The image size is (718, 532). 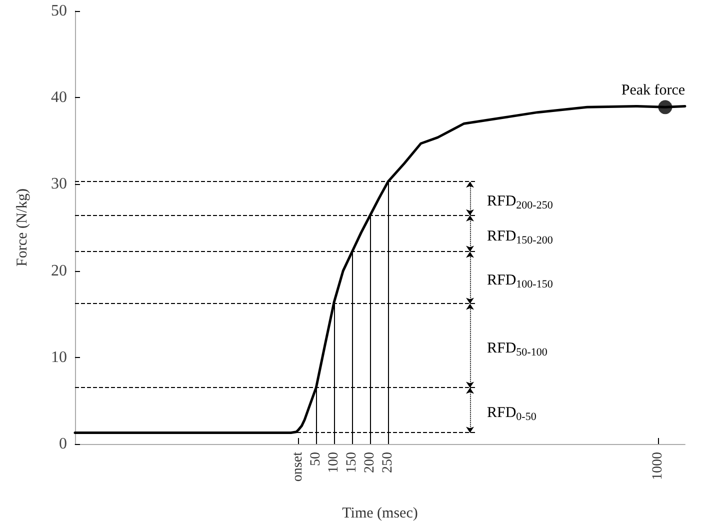 I want to click on x-tick-label: onset, so click(x=298, y=467).